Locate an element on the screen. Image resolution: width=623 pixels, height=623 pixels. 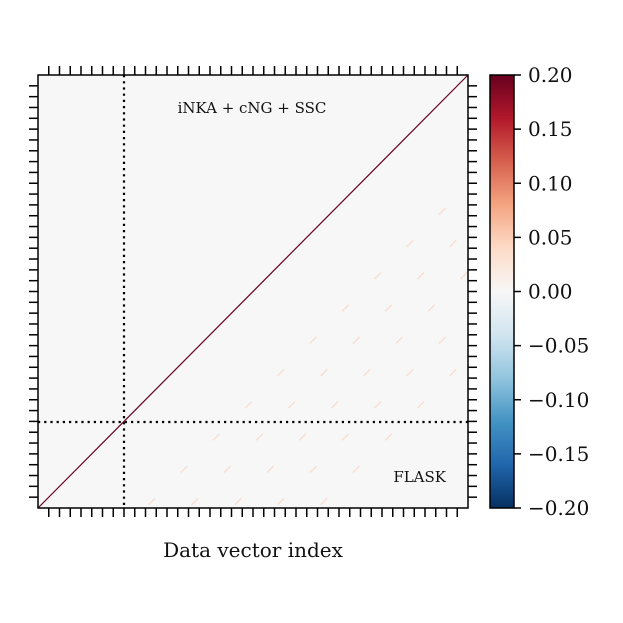
colorbar-tick-label: −0.10 is located at coordinates (558, 400).